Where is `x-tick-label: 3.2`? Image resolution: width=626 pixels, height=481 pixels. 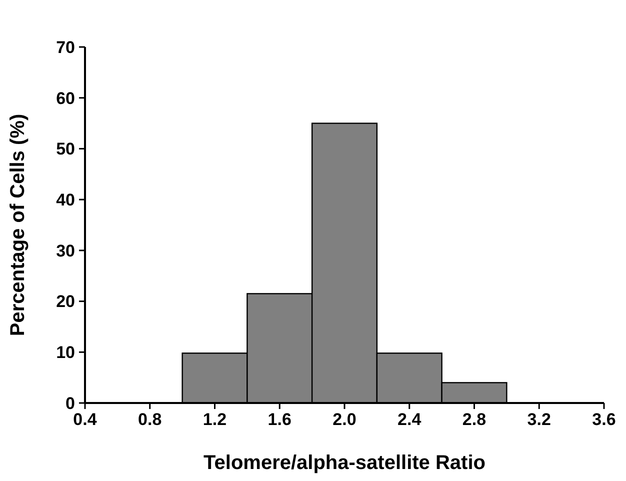
x-tick-label: 3.2 is located at coordinates (539, 419).